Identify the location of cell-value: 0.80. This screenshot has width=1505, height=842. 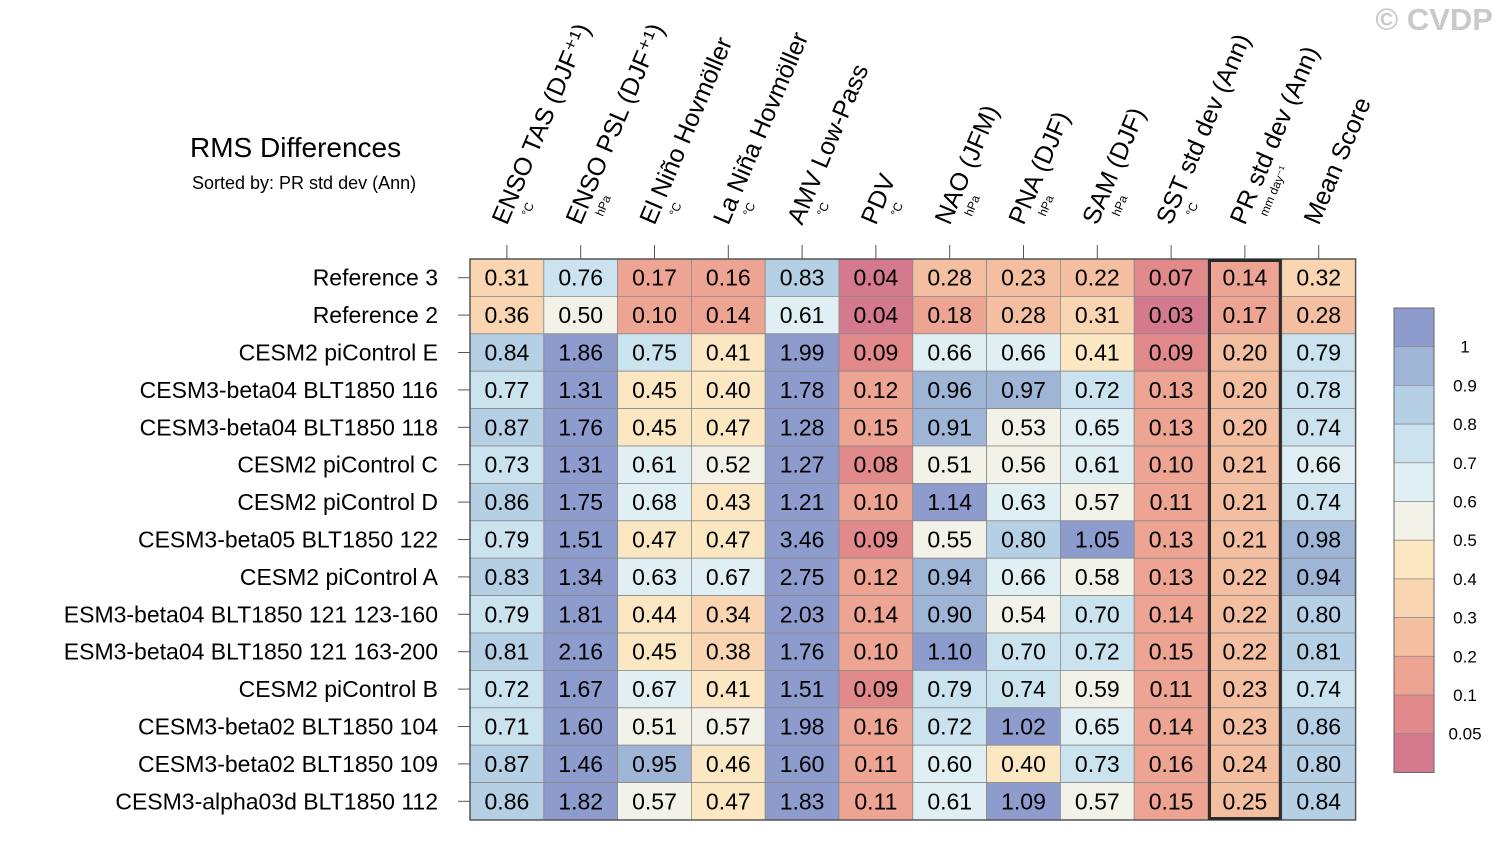
(1023, 540).